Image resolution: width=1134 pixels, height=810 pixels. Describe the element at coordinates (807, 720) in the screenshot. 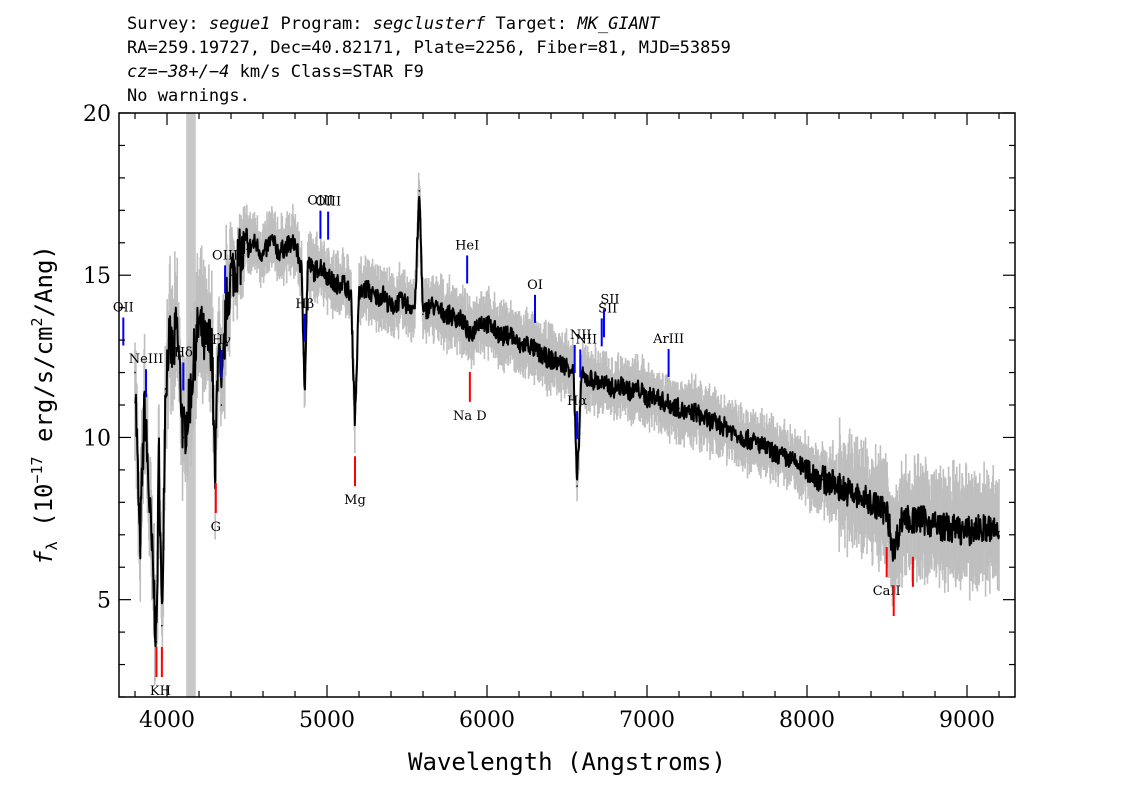

I see `x-tick-label: 8000` at that location.